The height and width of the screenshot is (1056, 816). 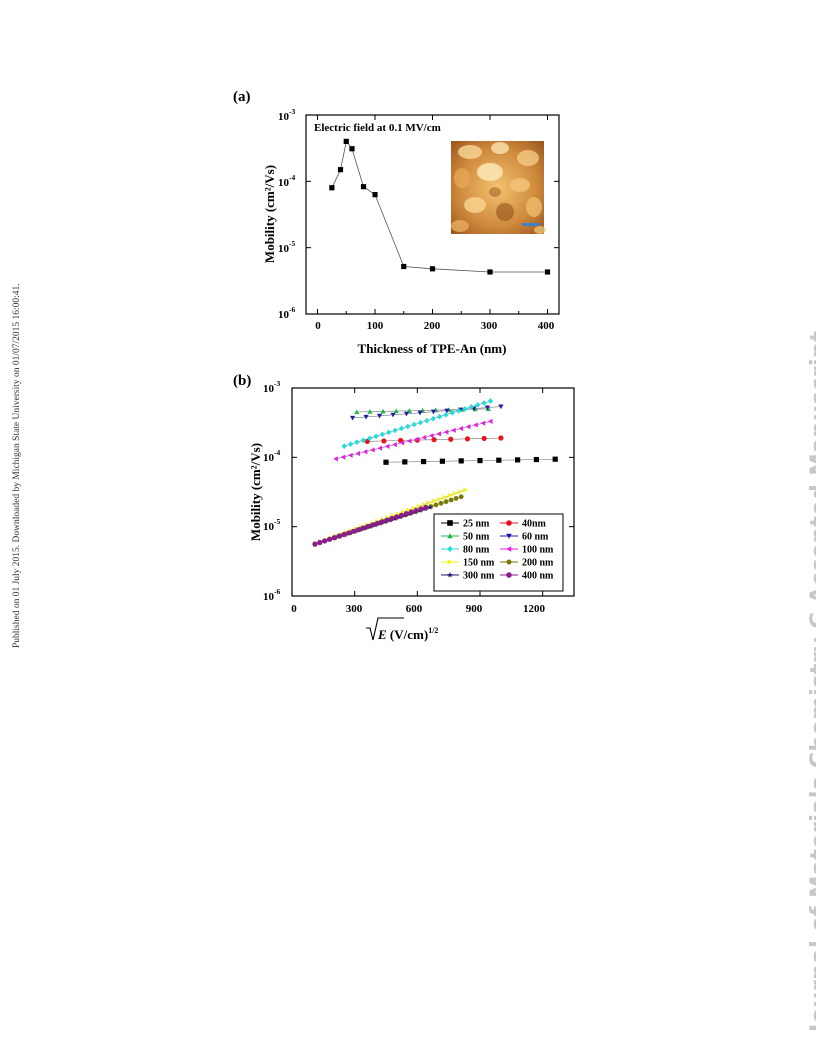 What do you see at coordinates (434, 439) in the screenshot?
I see `series-40nm` at bounding box center [434, 439].